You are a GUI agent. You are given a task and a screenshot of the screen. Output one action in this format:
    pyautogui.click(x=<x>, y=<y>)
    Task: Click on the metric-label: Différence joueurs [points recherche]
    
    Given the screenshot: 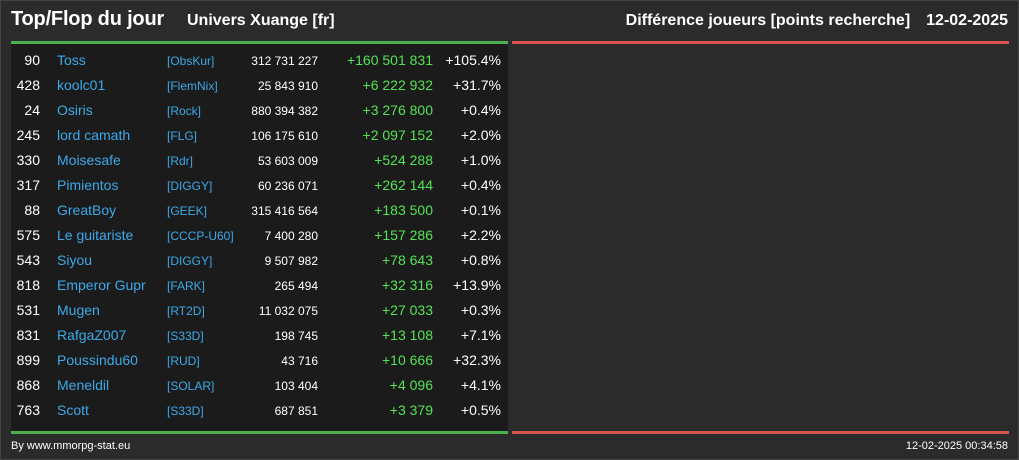 What is the action you would take?
    pyautogui.click(x=768, y=20)
    